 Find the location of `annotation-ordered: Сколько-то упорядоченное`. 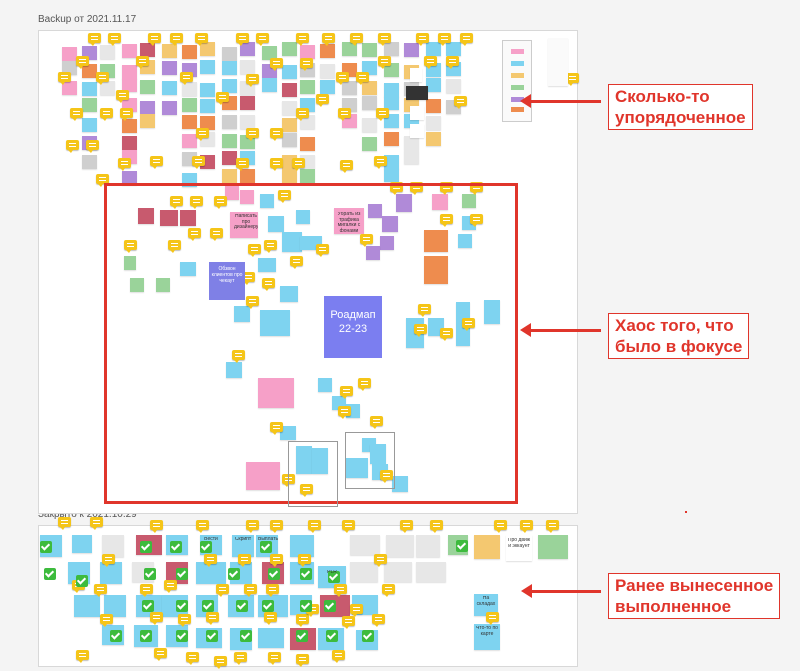

annotation-ordered: Сколько-то упорядоченное is located at coordinates (680, 107).